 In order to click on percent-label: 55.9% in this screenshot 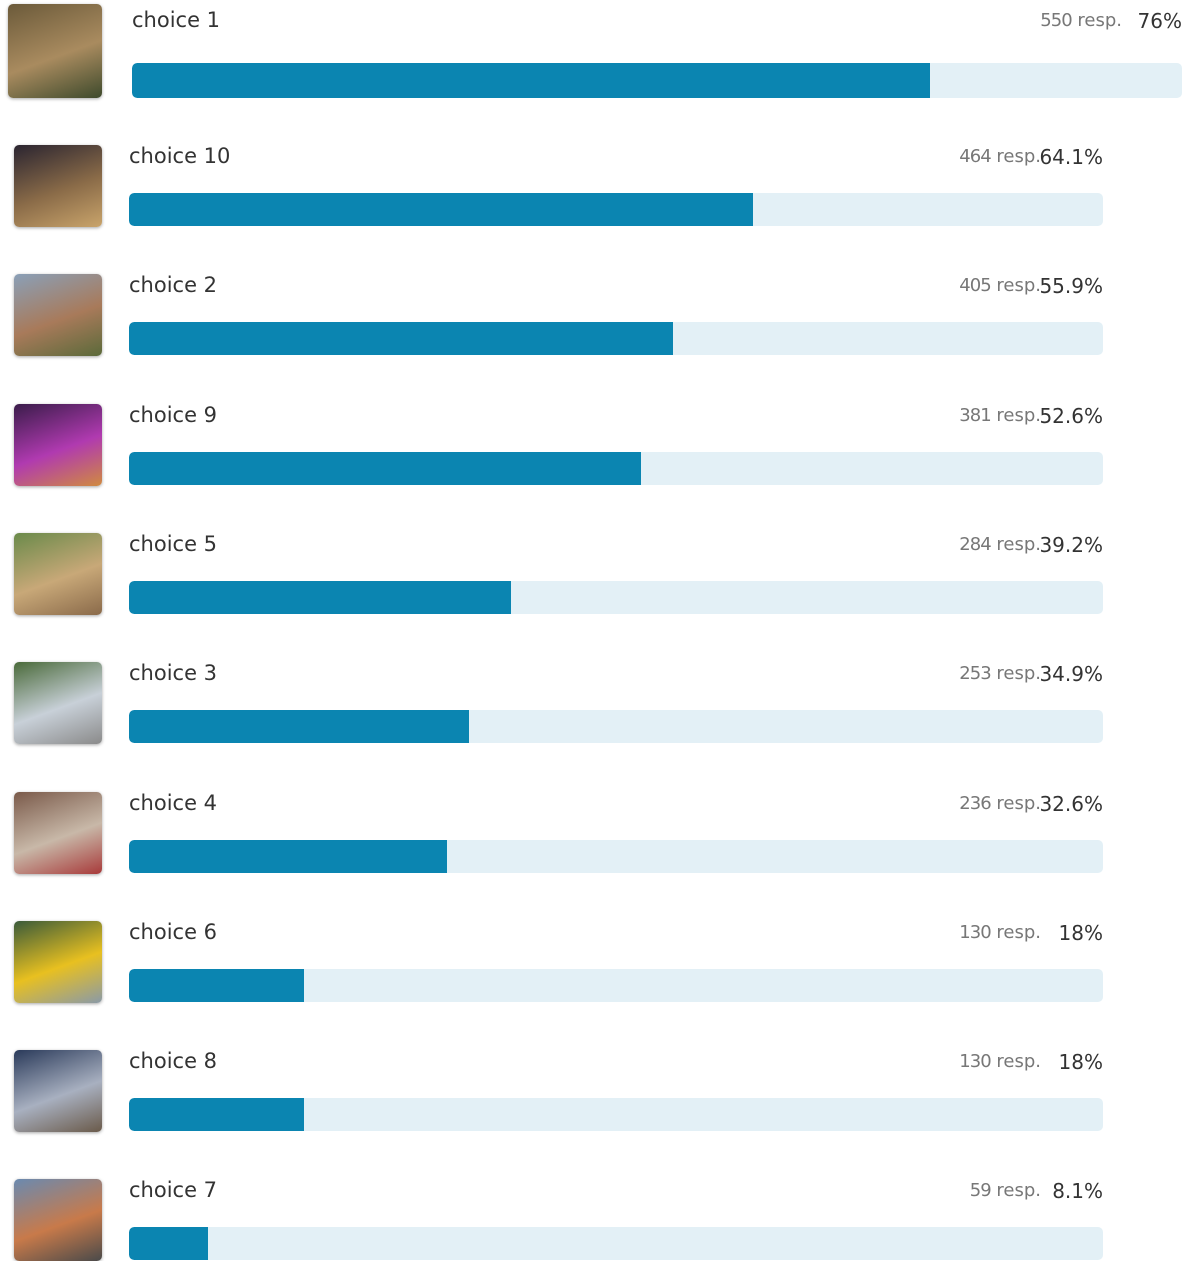, I will do `click(1071, 286)`.